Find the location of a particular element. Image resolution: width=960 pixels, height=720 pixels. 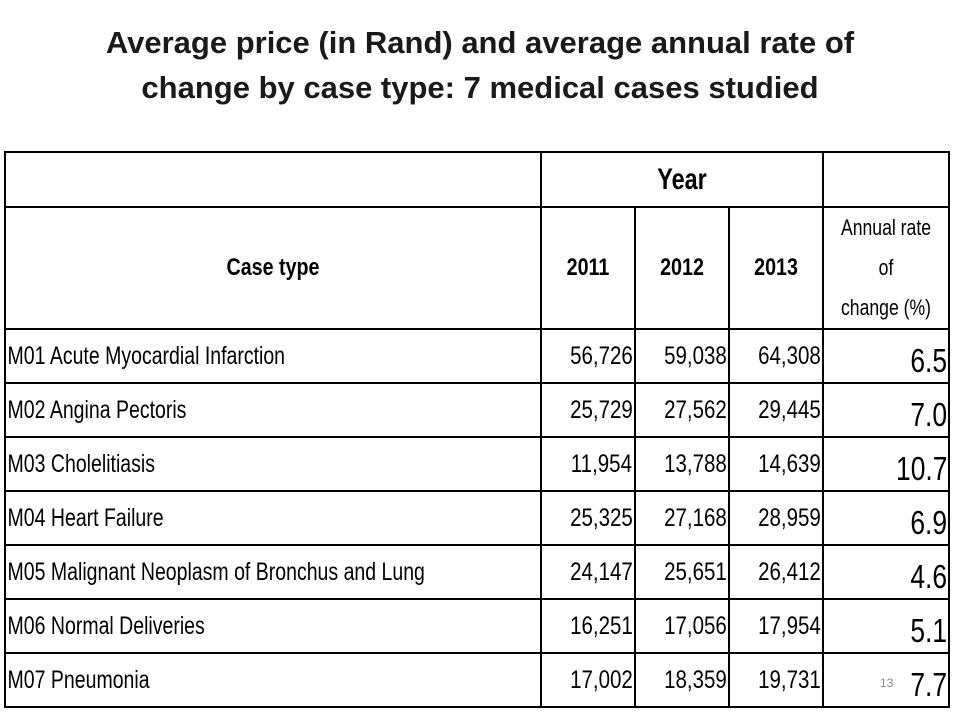

header-2012: 2012 is located at coordinates (682, 268).